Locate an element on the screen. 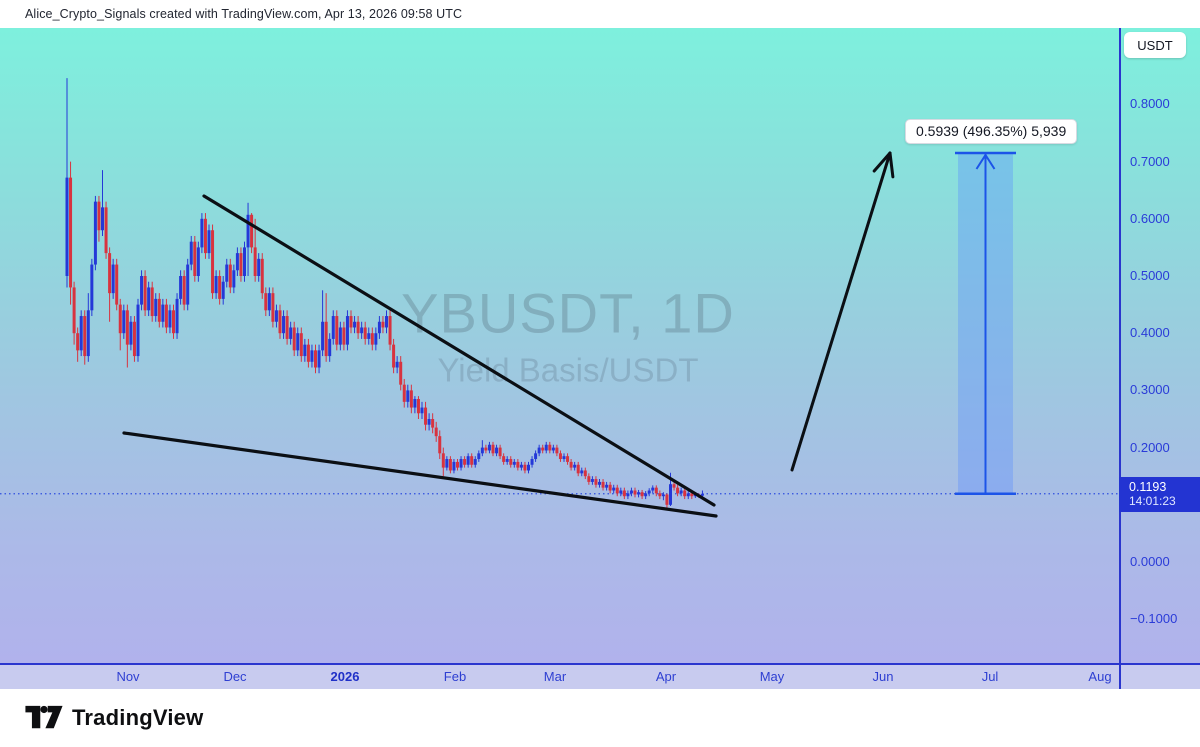 Image resolution: width=1200 pixels, height=747 pixels. tradingview-logo: TradingView is located at coordinates (114, 718).